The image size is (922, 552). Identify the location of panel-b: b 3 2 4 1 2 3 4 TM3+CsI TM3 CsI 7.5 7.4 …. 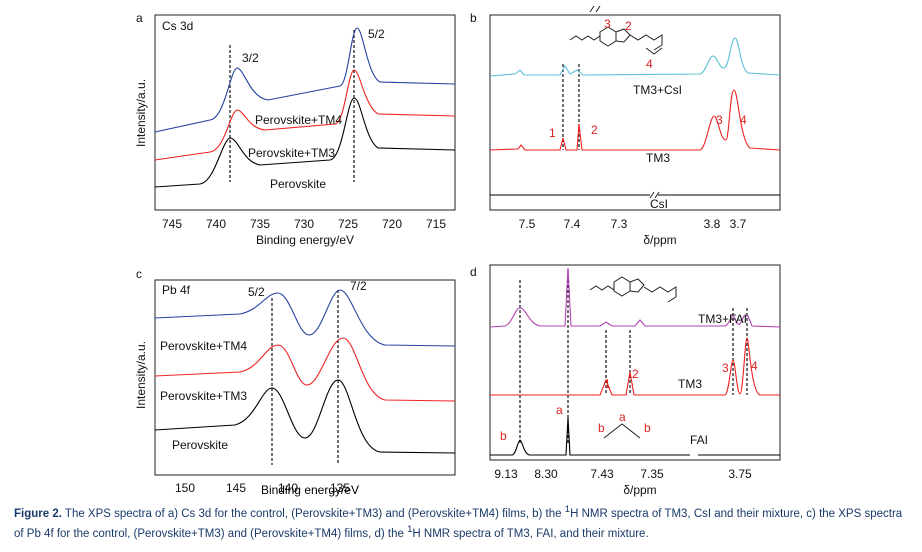
(625, 126).